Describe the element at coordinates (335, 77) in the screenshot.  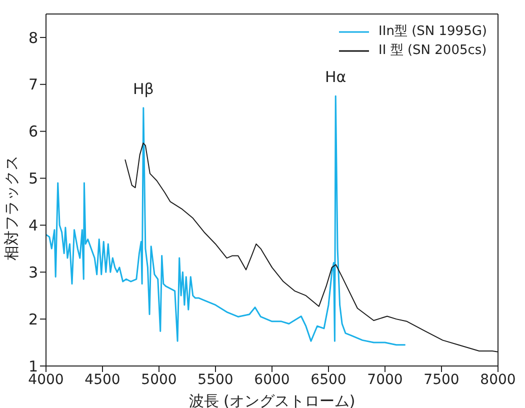
I see `annotation: Hα` at that location.